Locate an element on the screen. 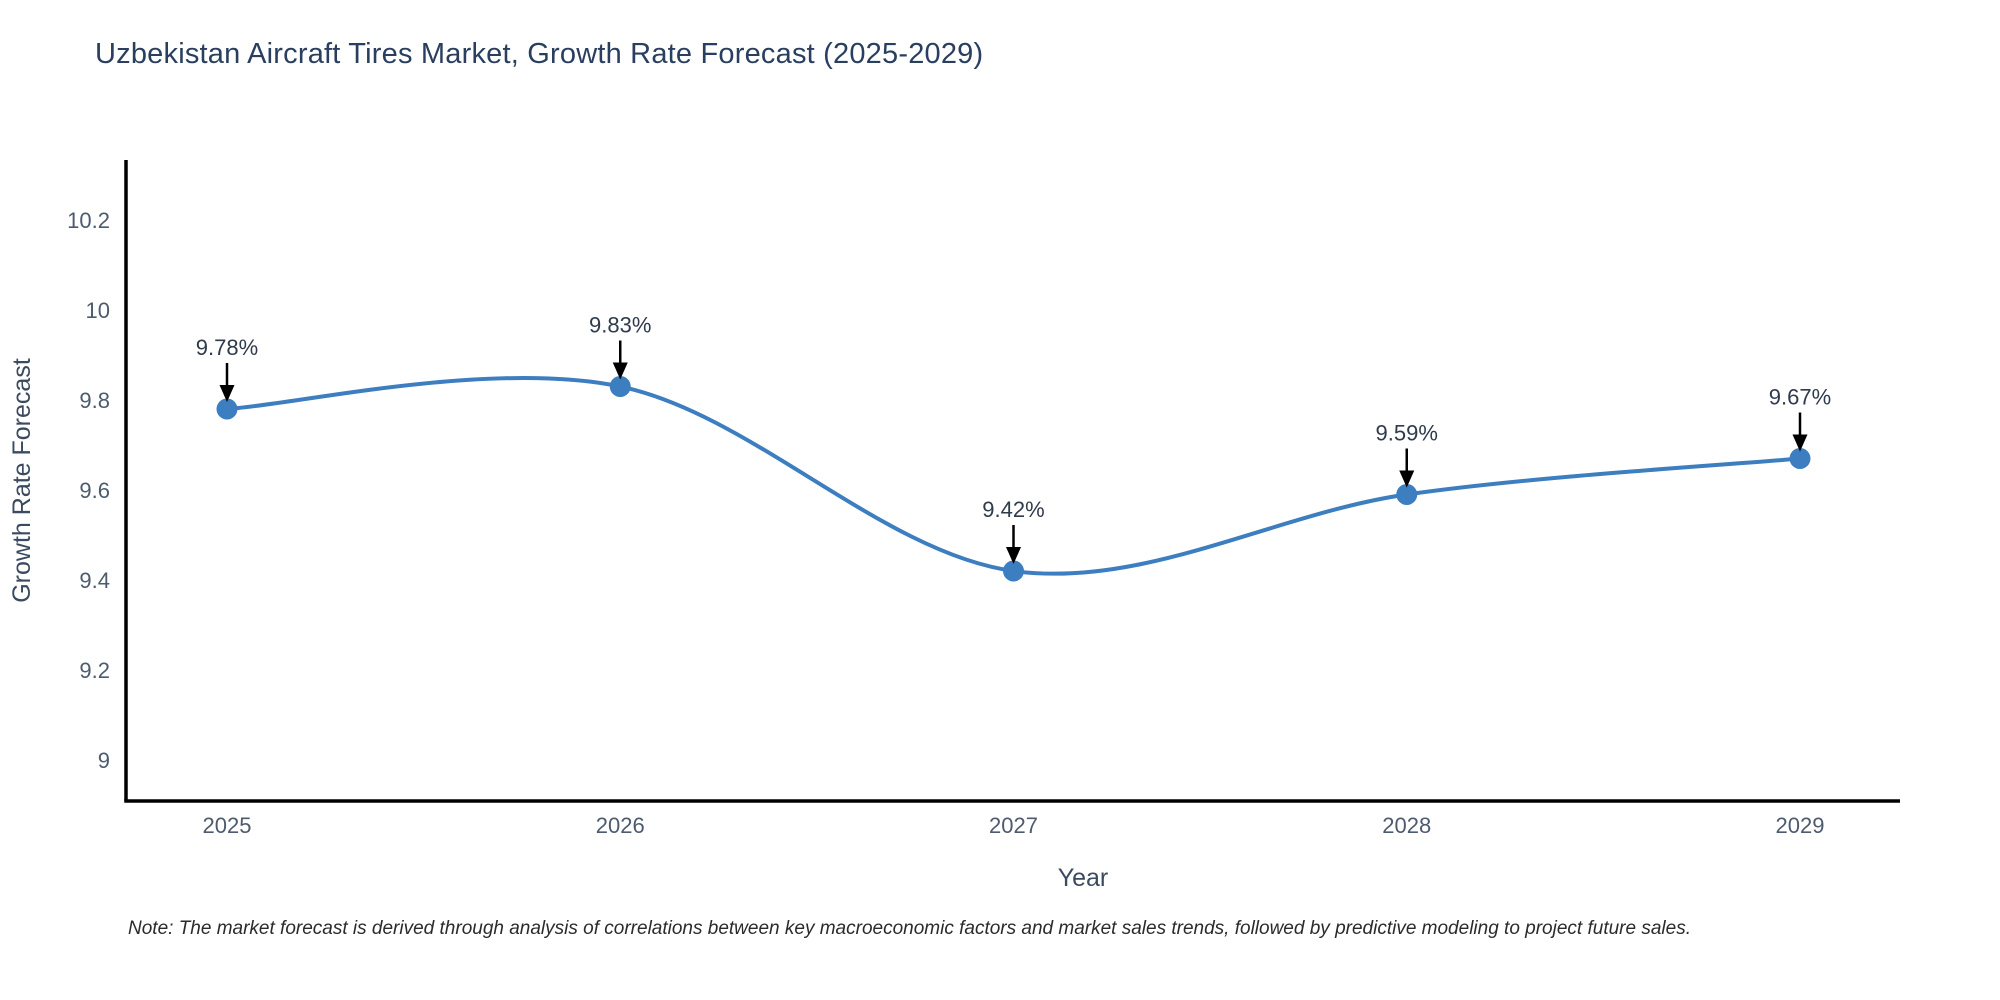  x-tick-label: 2027 is located at coordinates (1013, 825).